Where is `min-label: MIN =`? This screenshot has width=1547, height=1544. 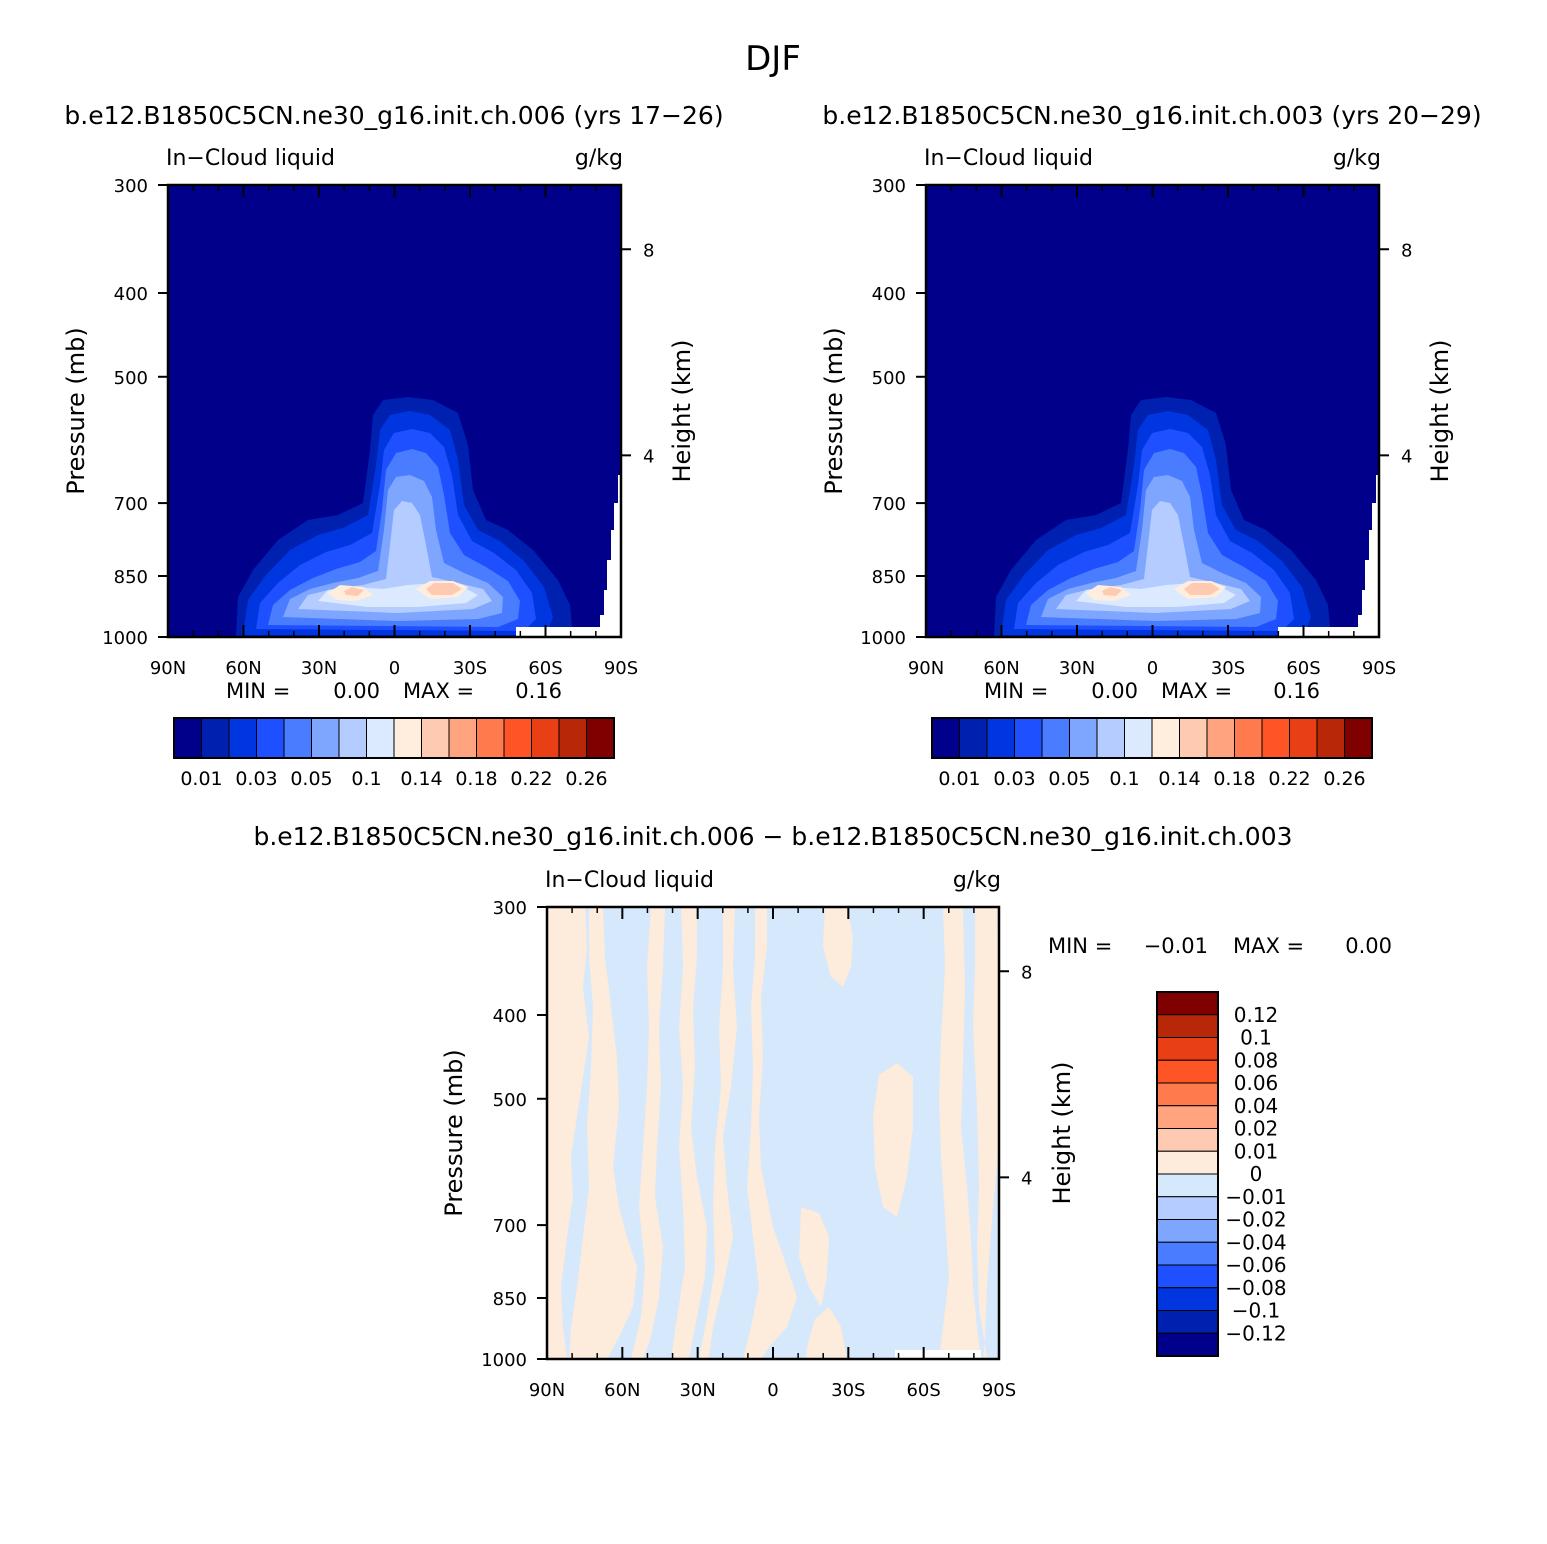
min-label: MIN = is located at coordinates (1080, 946).